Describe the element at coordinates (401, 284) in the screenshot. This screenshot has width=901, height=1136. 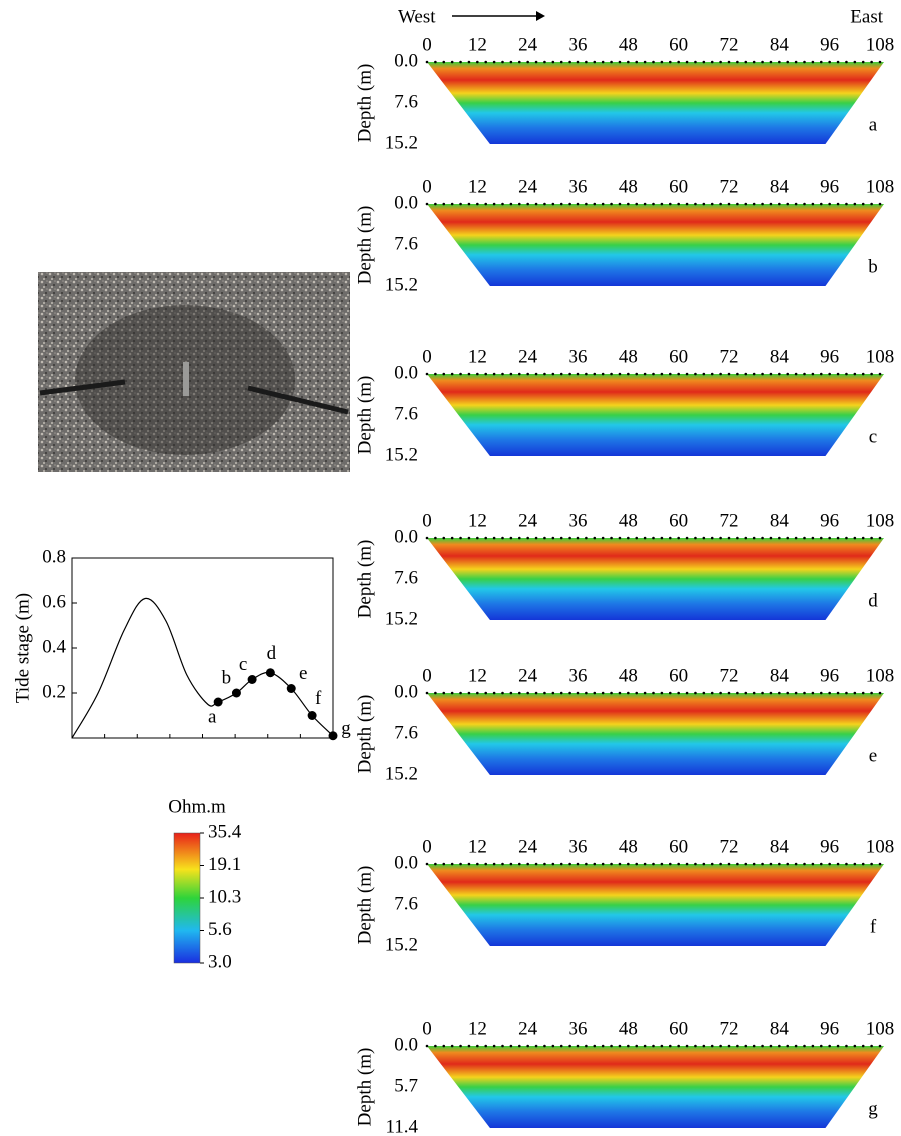
I see `y-tick-label: 15.2` at that location.